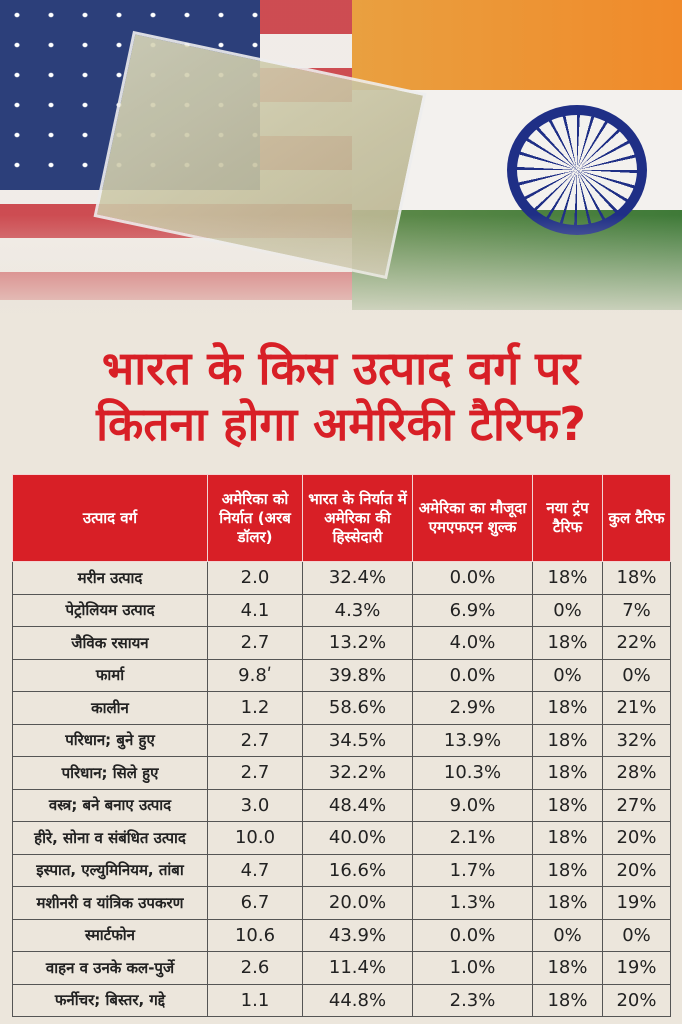 This screenshot has width=682, height=1024. I want to click on table-row: जैविक रसायन 2.7 13.2% 4.0% 18% 22%, so click(341, 643).